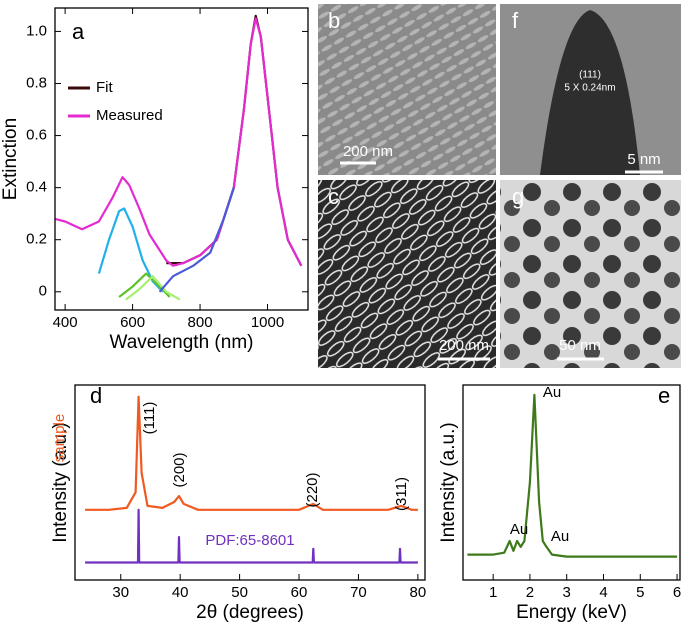 Image resolution: width=685 pixels, height=623 pixels. Describe the element at coordinates (104, 87) in the screenshot. I see `legend-label: Fit` at that location.